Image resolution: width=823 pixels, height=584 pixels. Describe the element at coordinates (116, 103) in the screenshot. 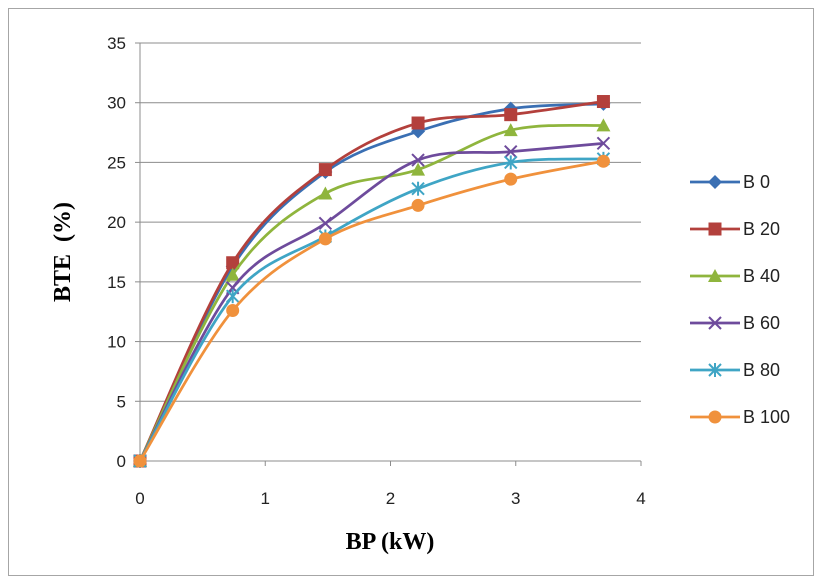

I see `y-tick-label-30: 30` at that location.